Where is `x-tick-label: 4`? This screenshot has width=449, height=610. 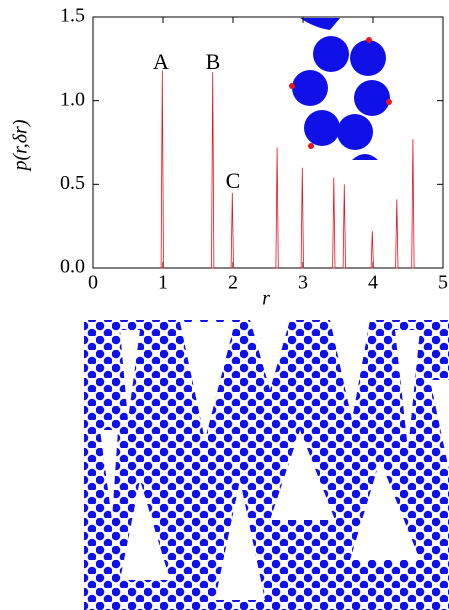
x-tick-label: 4 is located at coordinates (373, 283).